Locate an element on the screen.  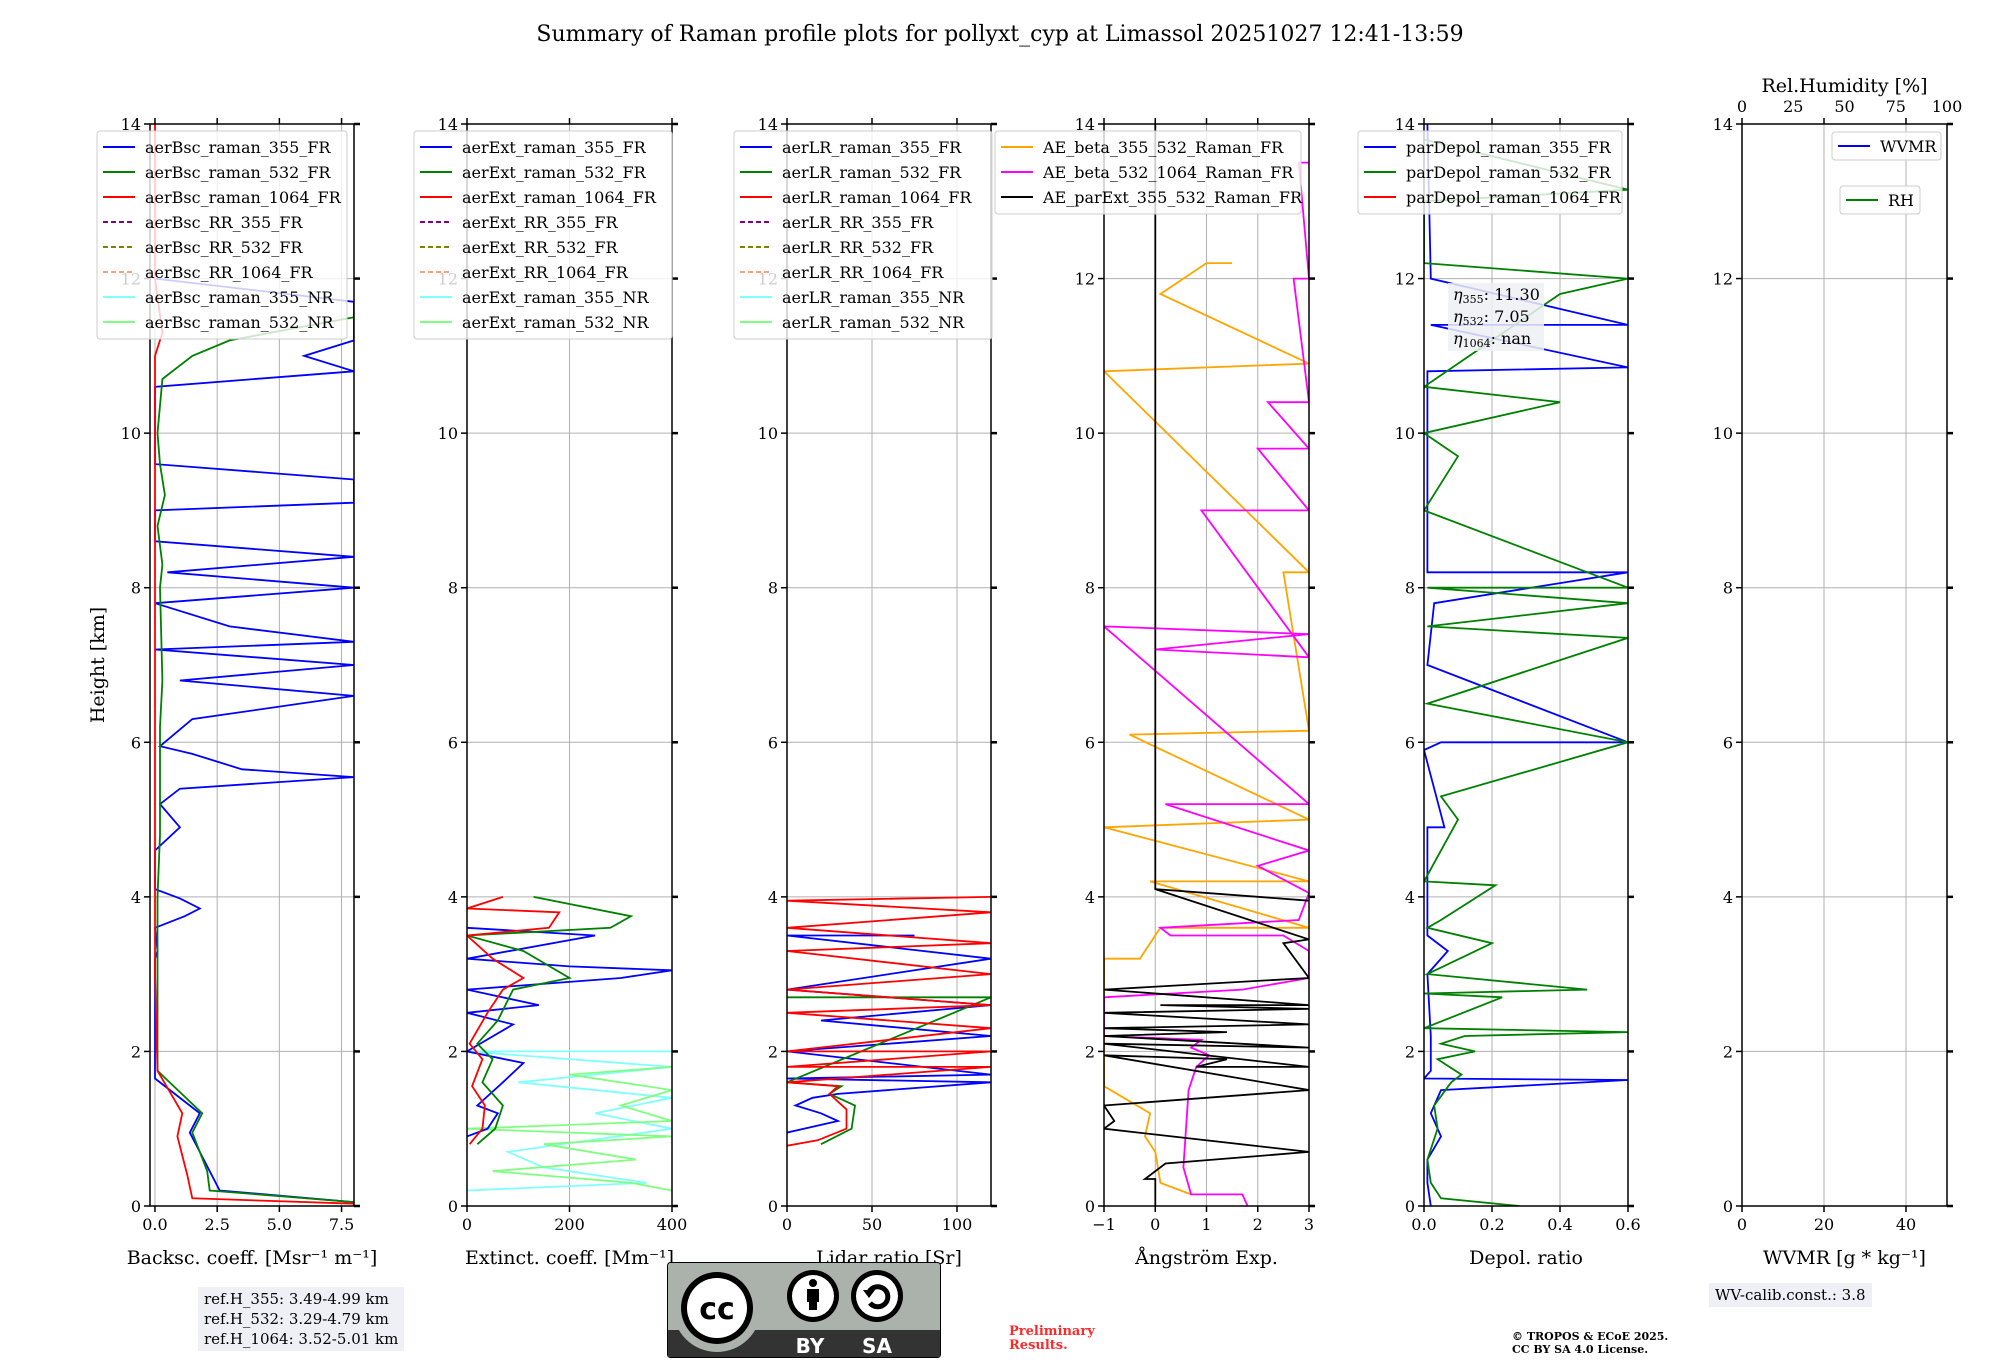
legend-label: parDepol_raman_532_FR is located at coordinates (1509, 172).